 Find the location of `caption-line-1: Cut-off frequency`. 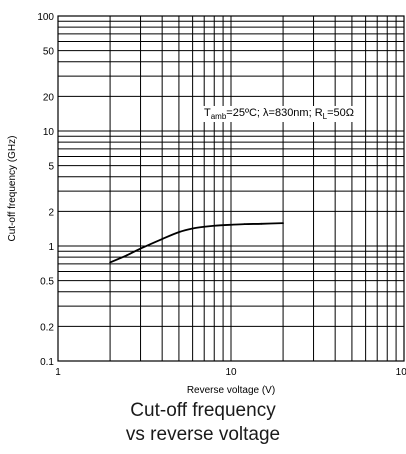

caption-line-1: Cut-off frequency is located at coordinates (203, 410).